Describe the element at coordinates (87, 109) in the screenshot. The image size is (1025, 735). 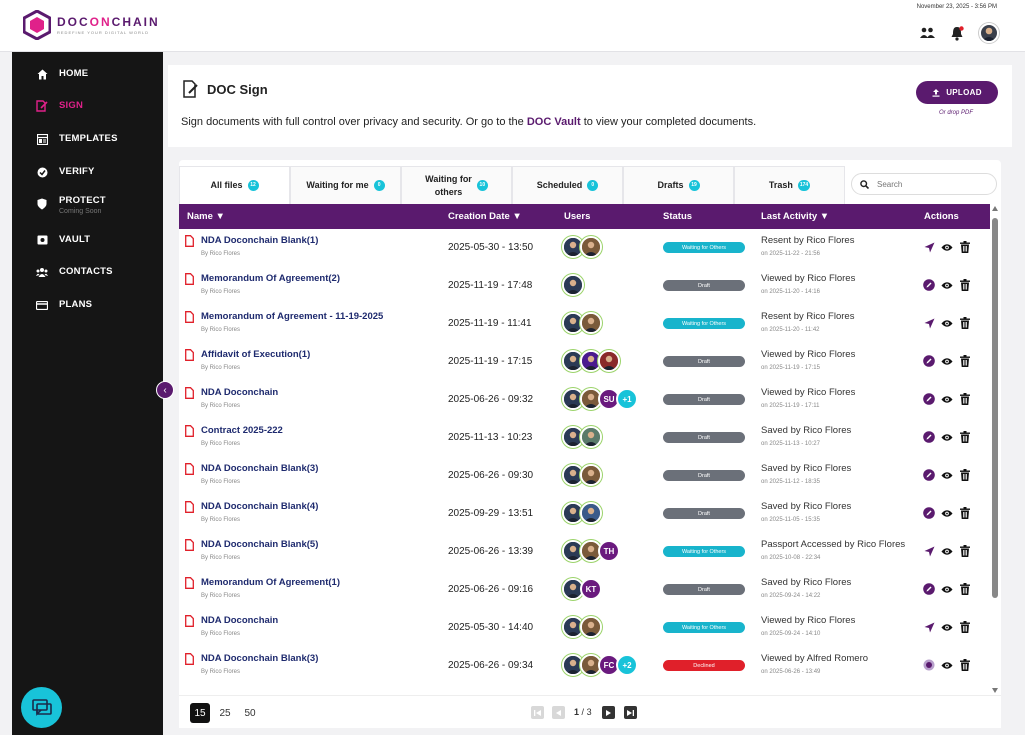
I see `sidebar-item-sign: SIGN` at that location.